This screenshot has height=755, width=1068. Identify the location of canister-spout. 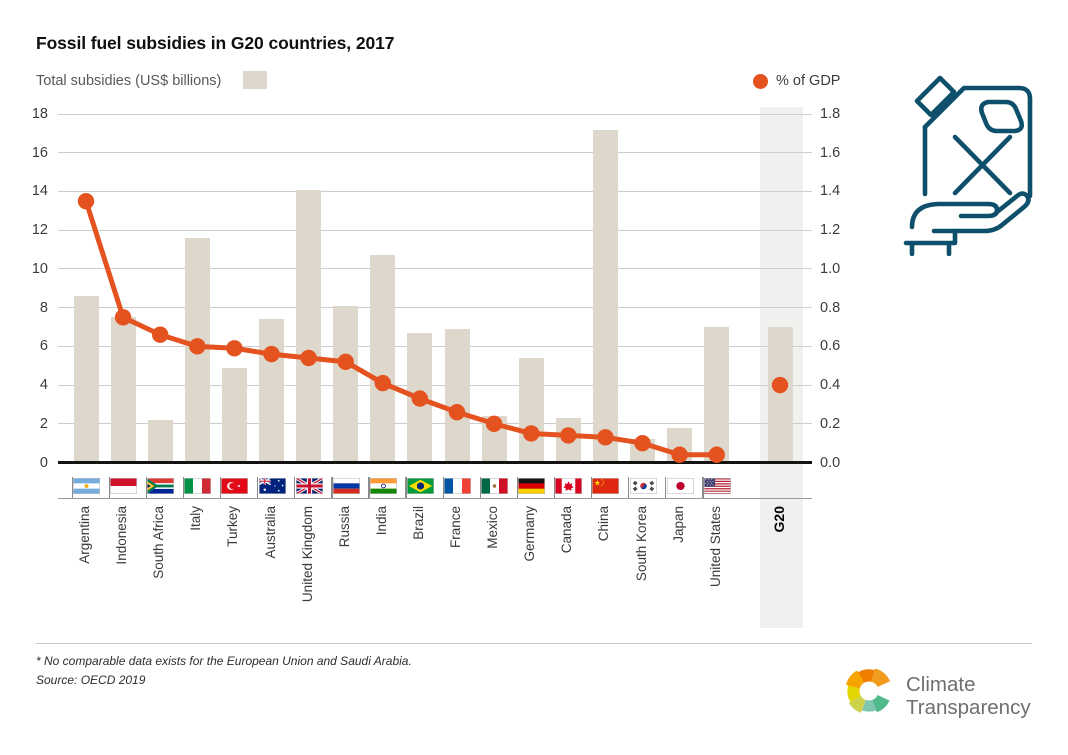
(935, 96).